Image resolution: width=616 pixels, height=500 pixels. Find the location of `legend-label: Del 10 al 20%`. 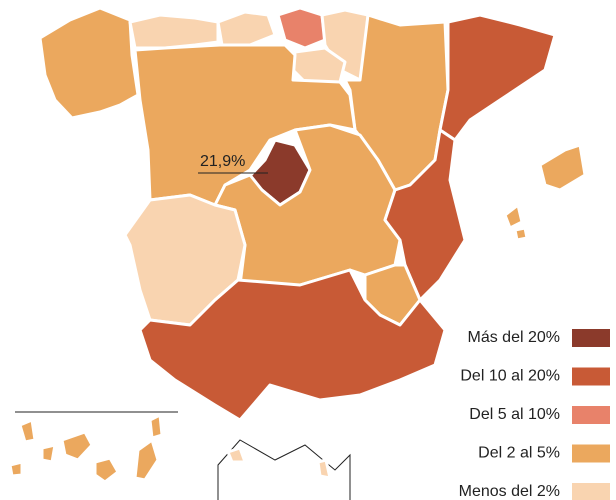

legend-label: Del 10 al 20% is located at coordinates (510, 376).